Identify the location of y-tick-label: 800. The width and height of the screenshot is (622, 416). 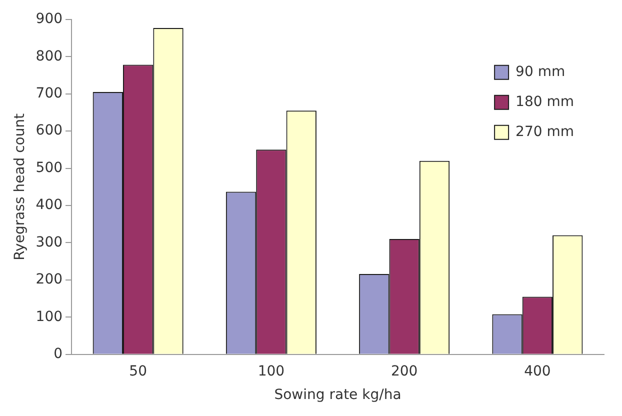
(49, 56).